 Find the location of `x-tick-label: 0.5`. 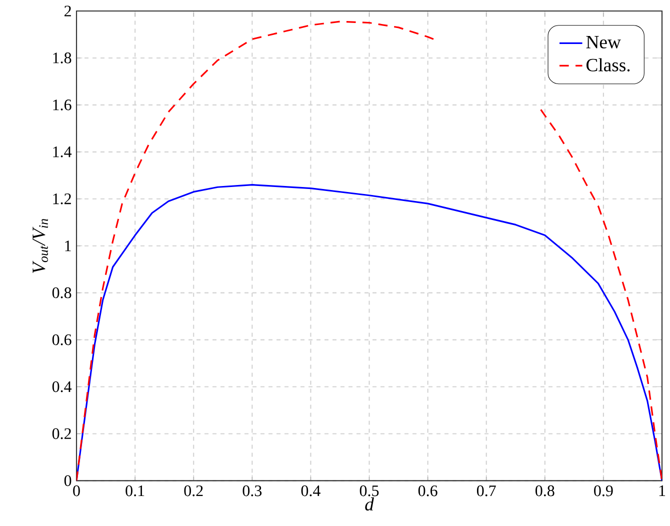

x-tick-label: 0.5 is located at coordinates (369, 490).